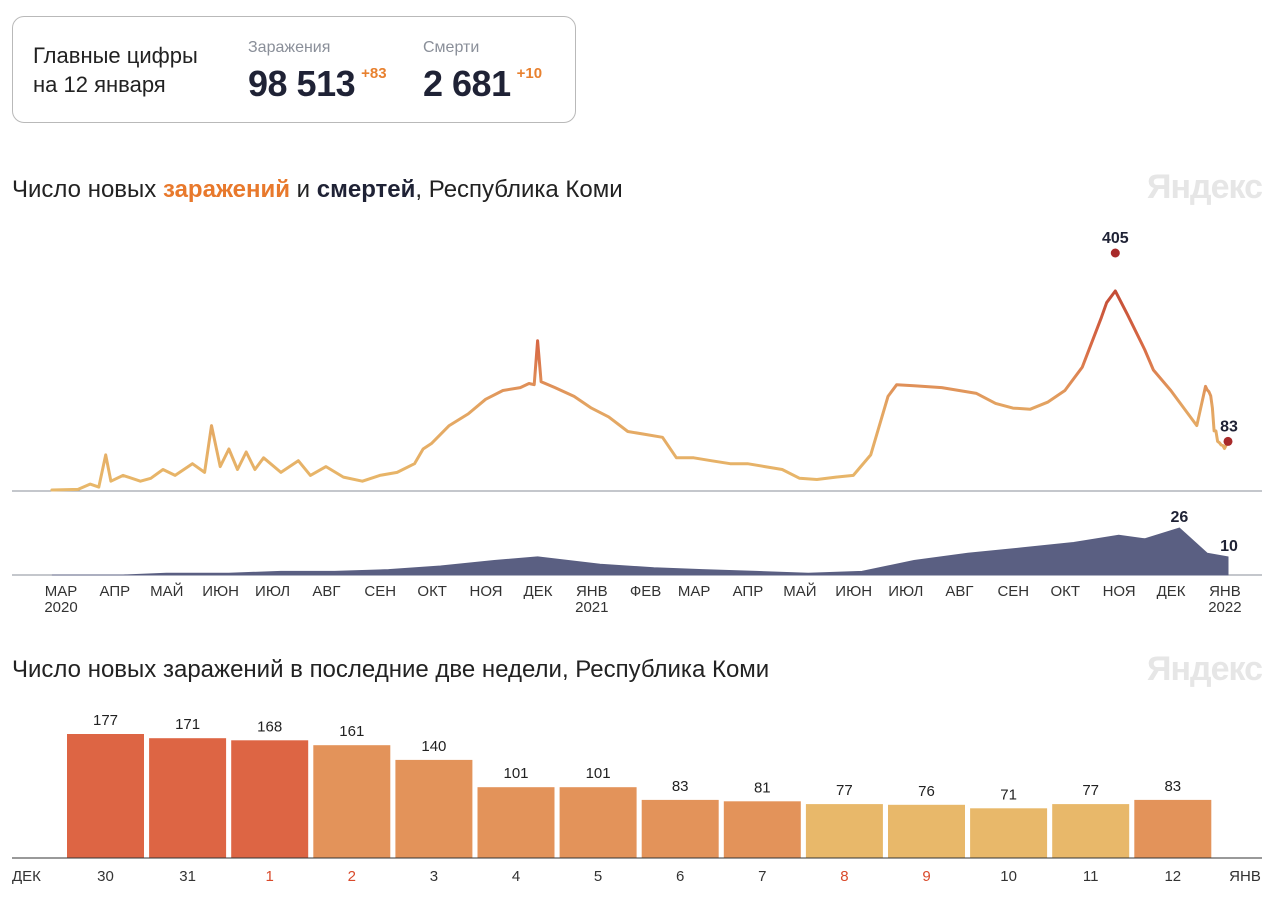 This screenshot has width=1280, height=915. I want to click on infections-stat: Заражения 98 513 +83, so click(317, 72).